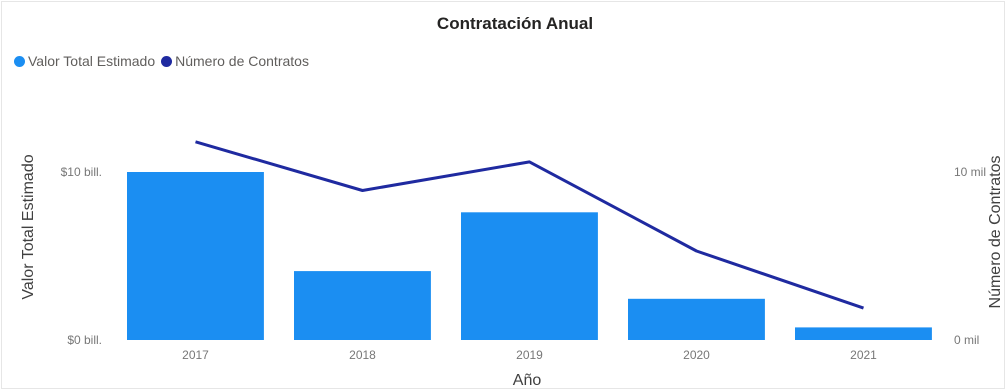 Image resolution: width=1008 pixels, height=391 pixels. What do you see at coordinates (515, 23) in the screenshot?
I see `chart-title: Contratación Anual` at bounding box center [515, 23].